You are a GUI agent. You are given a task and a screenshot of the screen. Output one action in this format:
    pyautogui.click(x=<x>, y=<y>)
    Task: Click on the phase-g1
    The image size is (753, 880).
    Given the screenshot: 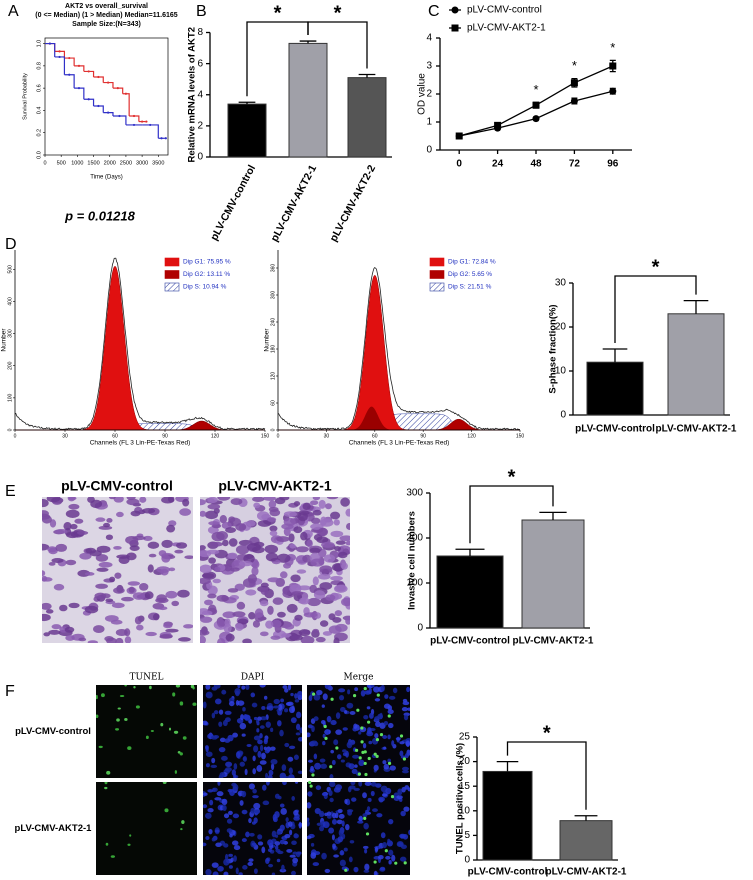 What is the action you would take?
    pyautogui.click(x=140, y=348)
    